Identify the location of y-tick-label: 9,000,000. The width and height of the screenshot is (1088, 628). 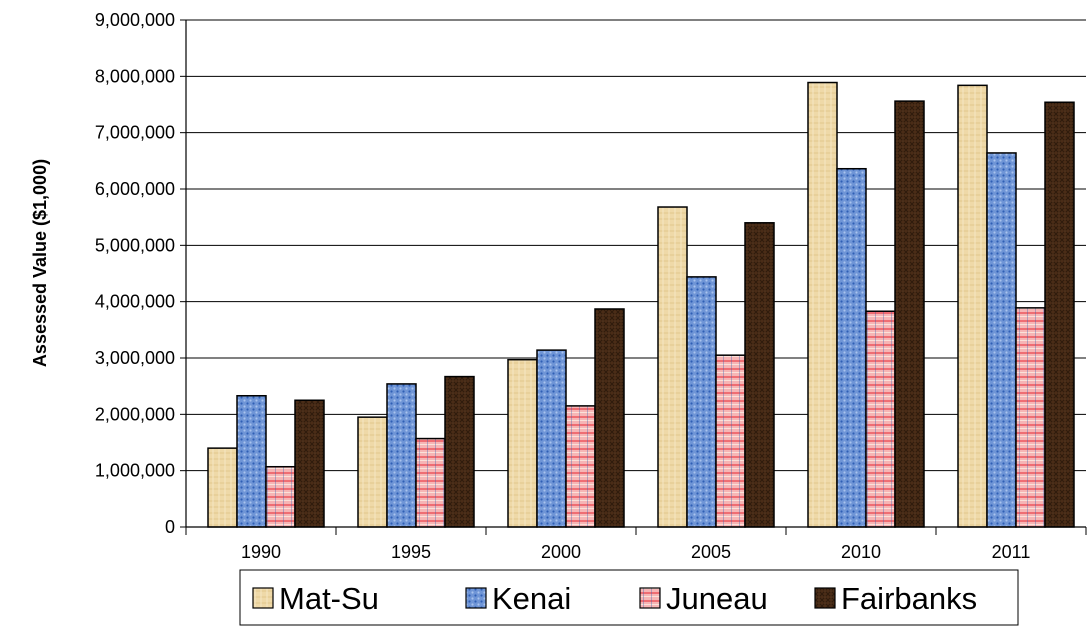
(135, 20).